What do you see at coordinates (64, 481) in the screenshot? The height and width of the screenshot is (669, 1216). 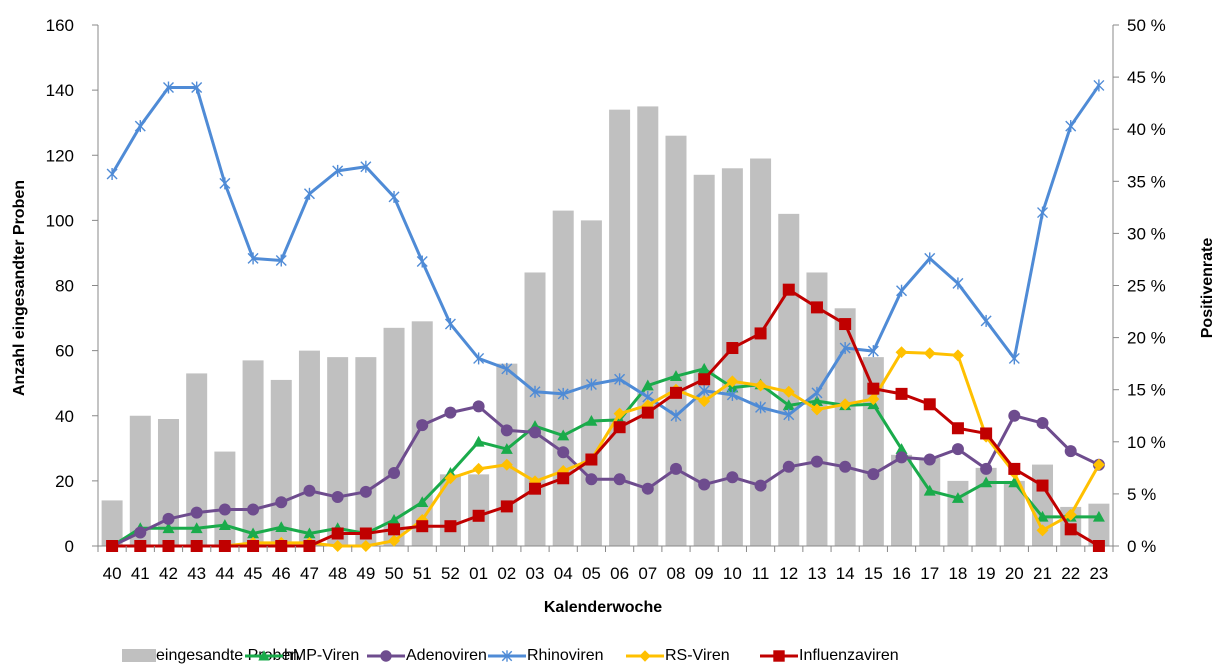 I see `left-tick-label: 20` at bounding box center [64, 481].